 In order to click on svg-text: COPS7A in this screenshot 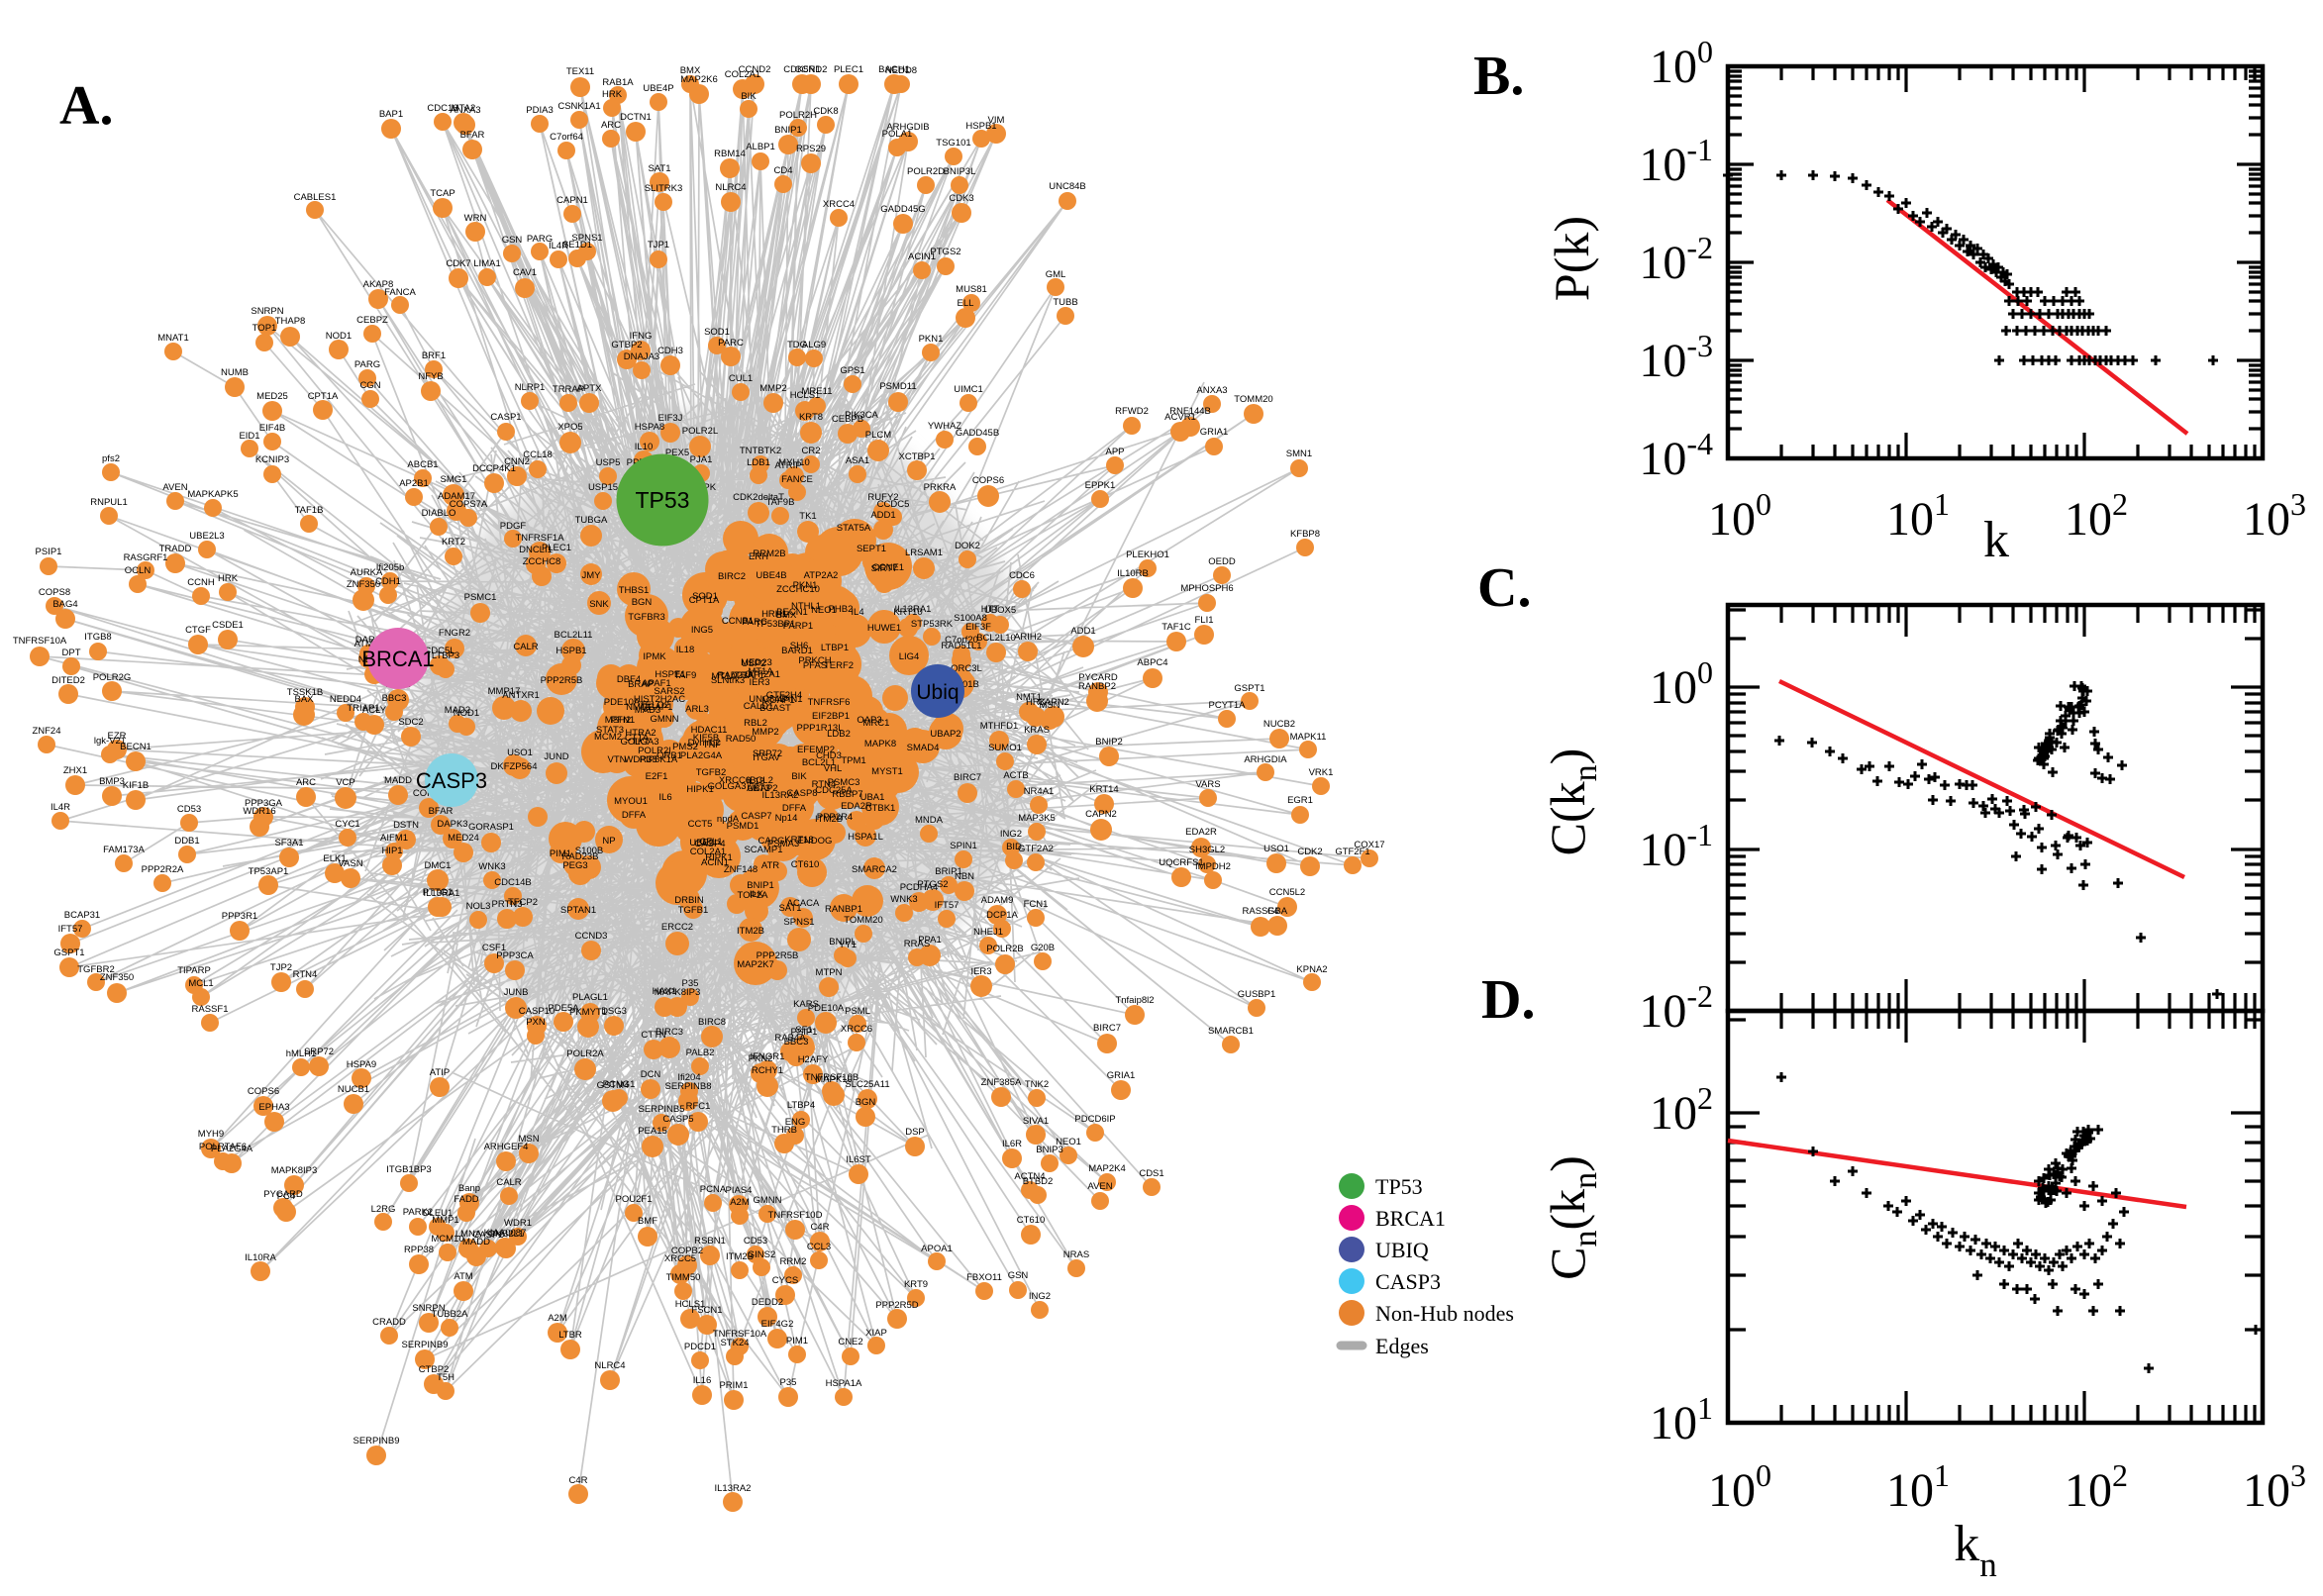, I will do `click(469, 504)`.